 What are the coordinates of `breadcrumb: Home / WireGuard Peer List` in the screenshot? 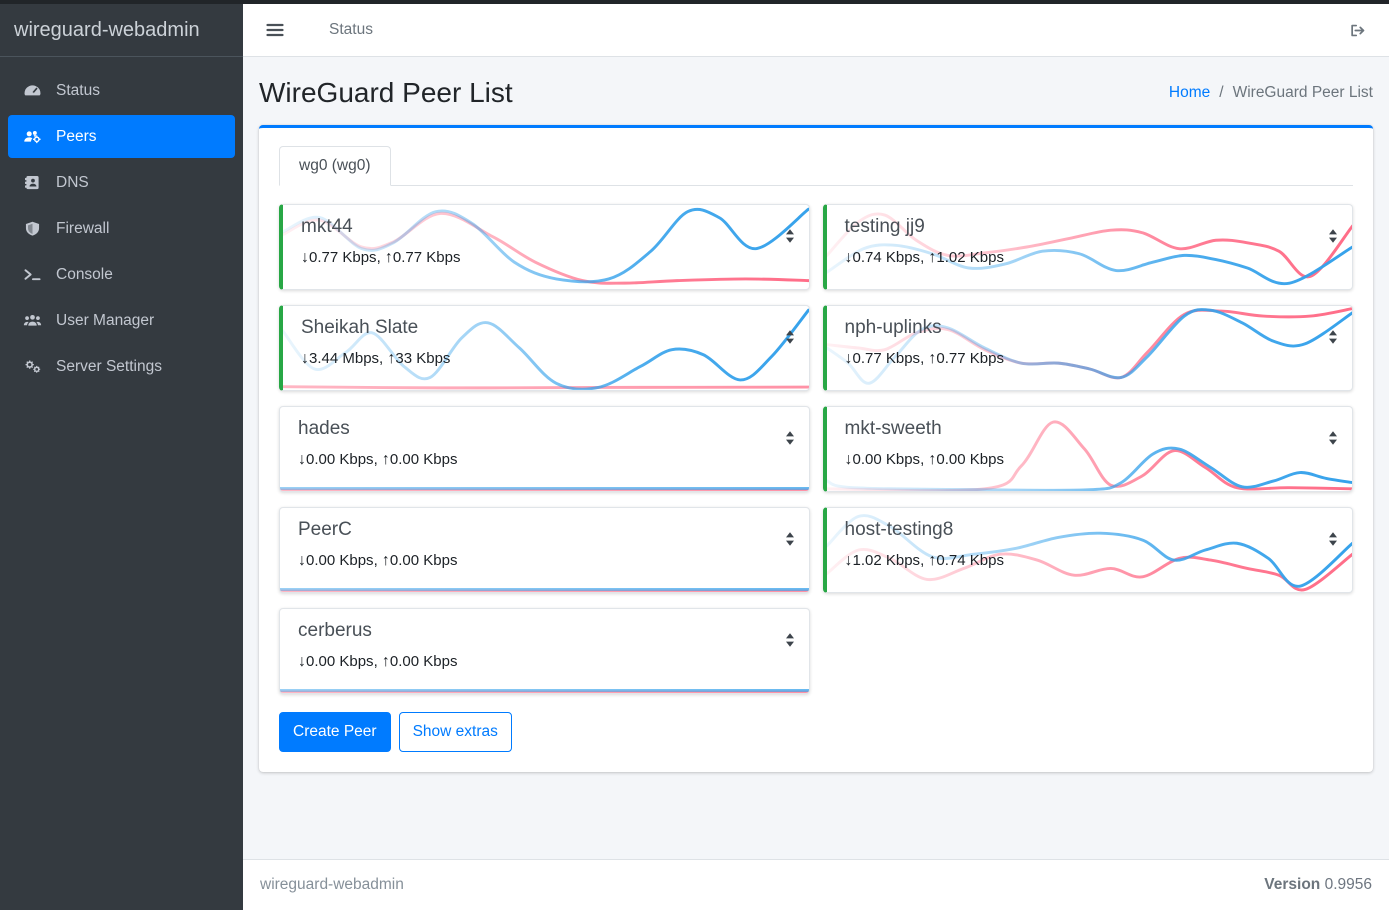 It's located at (1271, 93).